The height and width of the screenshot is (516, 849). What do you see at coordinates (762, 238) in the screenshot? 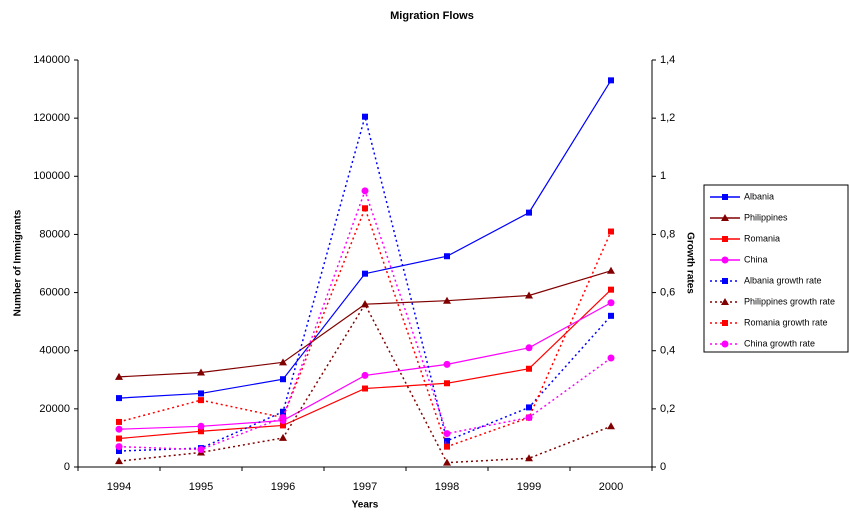
I see `legend-label: Romania` at bounding box center [762, 238].